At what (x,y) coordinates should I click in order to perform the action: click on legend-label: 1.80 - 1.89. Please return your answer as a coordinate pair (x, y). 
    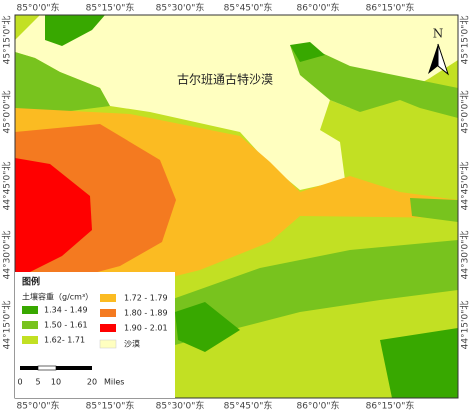
    Looking at the image, I should click on (146, 313).